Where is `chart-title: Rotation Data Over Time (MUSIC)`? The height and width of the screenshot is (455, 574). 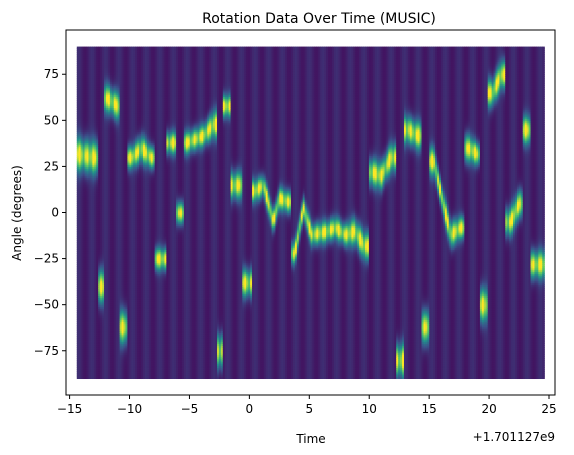 chart-title: Rotation Data Over Time (MUSIC) is located at coordinates (319, 19).